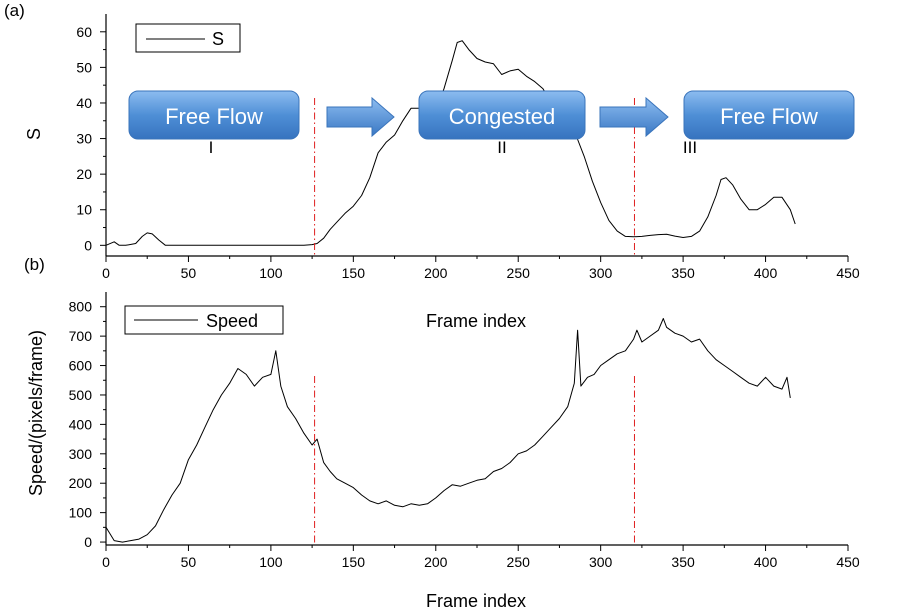  I want to click on panel-b-x-tick-label: 200, so click(436, 562).